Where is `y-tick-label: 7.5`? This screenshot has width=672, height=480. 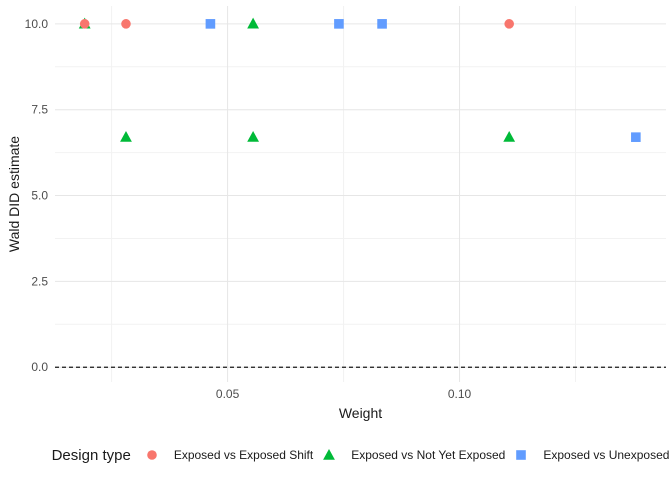
y-tick-label: 7.5 is located at coordinates (39, 110).